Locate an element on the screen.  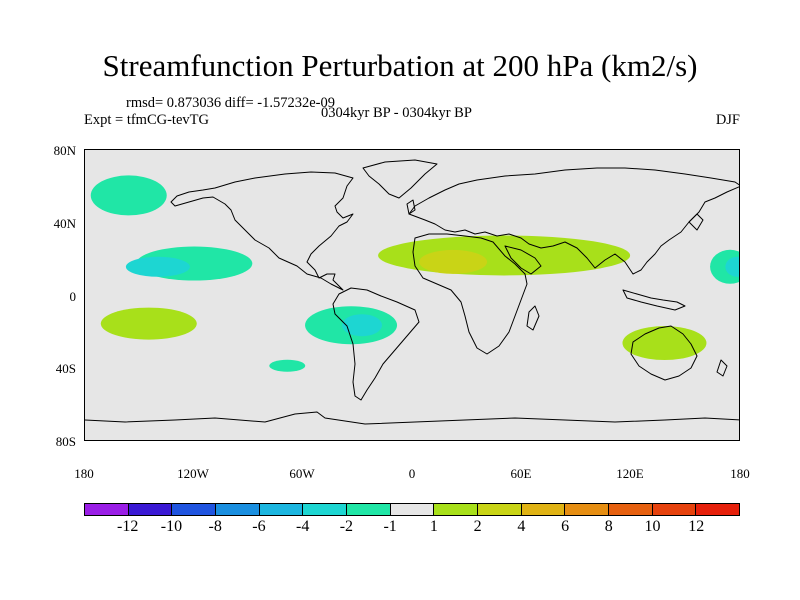
coastline-eurasia is located at coordinates (573, 221).